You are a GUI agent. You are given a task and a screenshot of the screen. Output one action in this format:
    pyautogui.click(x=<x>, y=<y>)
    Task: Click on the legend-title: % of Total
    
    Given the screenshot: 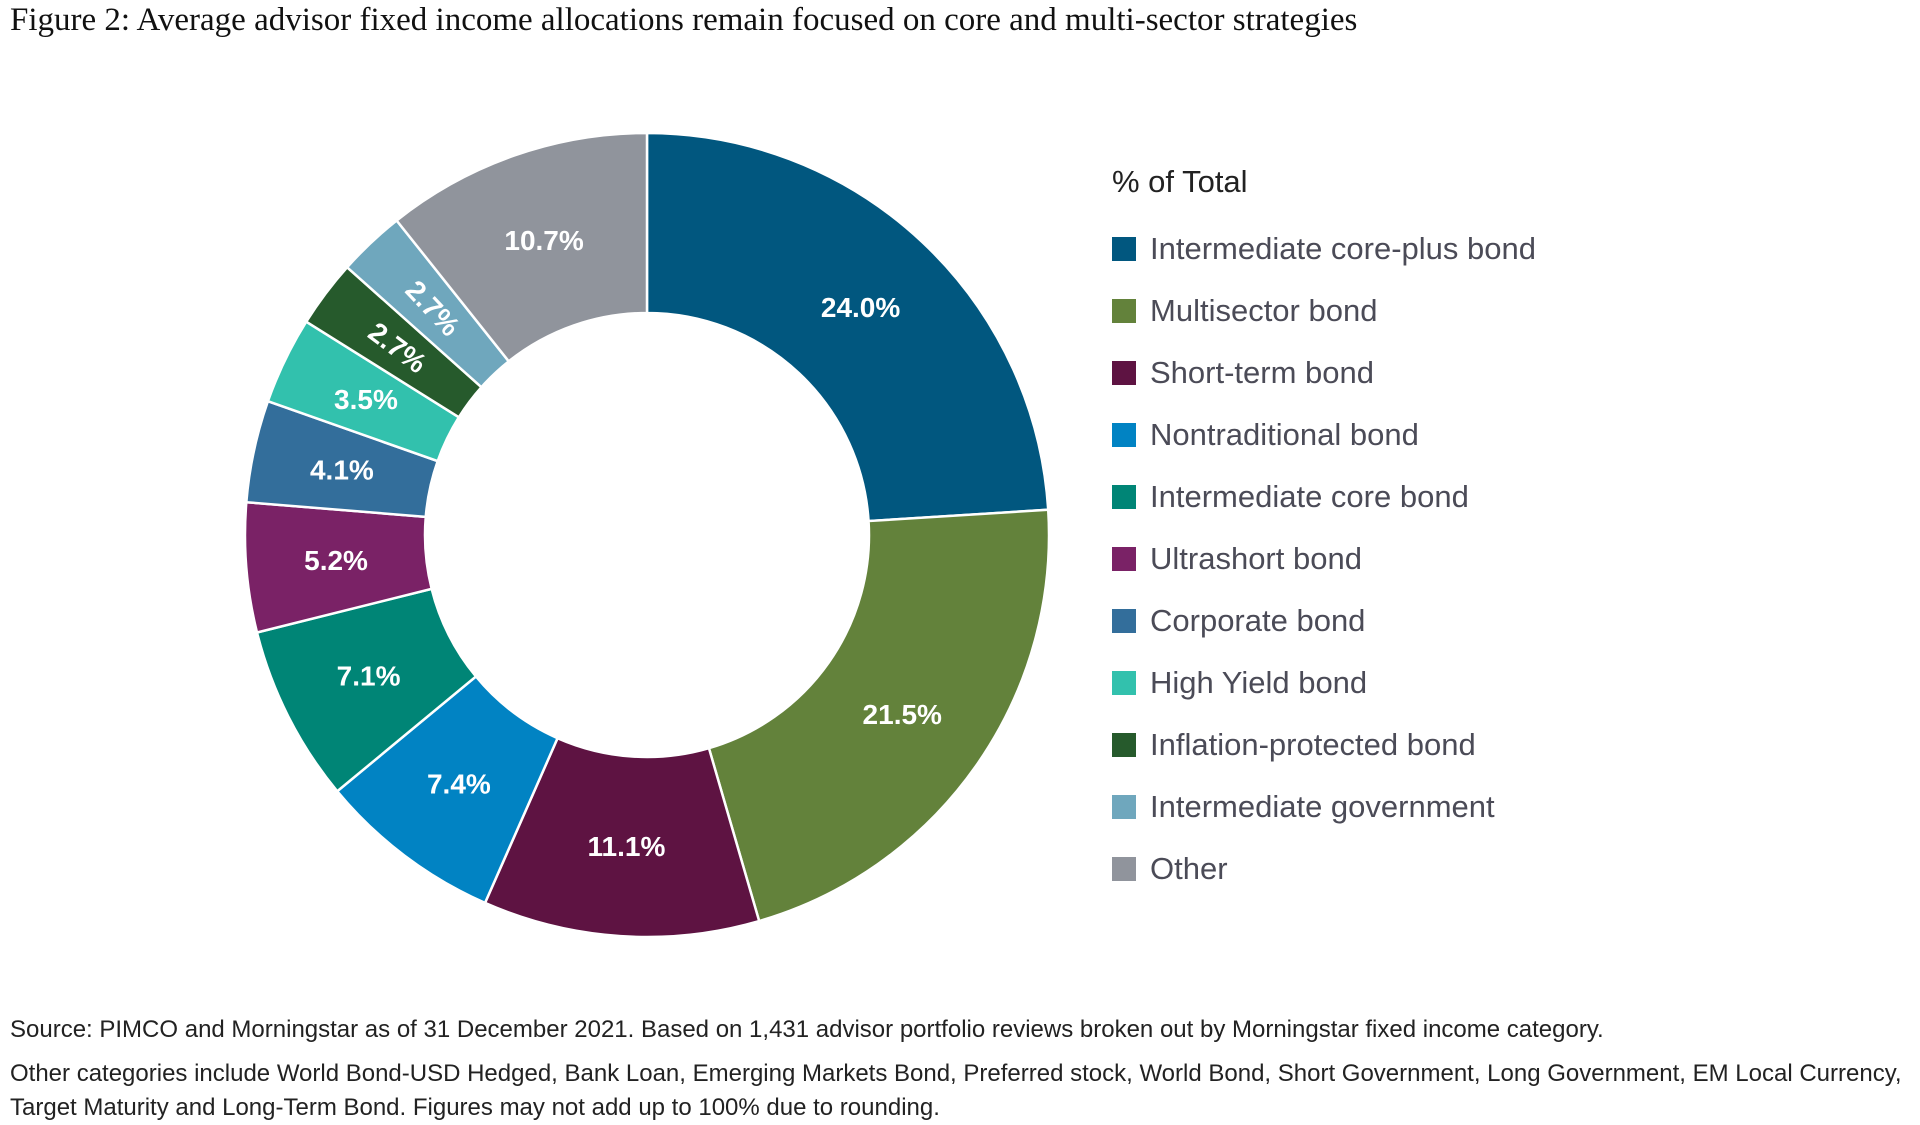 What is the action you would take?
    pyautogui.click(x=1180, y=181)
    